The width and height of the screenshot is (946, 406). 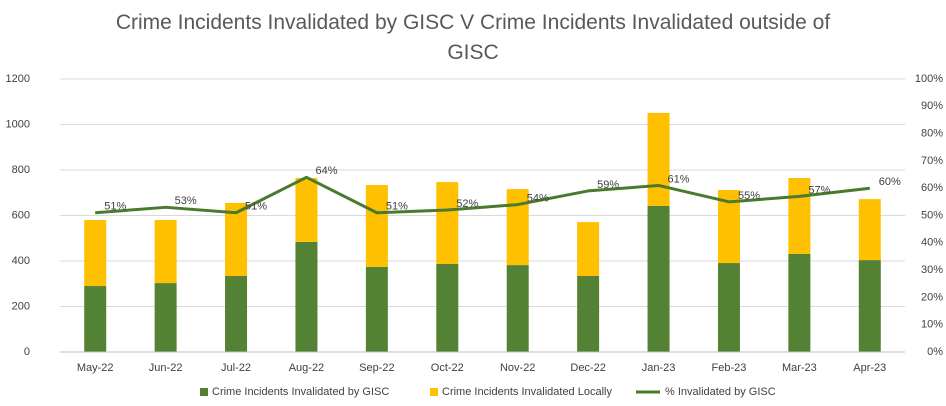 What do you see at coordinates (18, 124) in the screenshot?
I see `y-tick-label: 1000` at bounding box center [18, 124].